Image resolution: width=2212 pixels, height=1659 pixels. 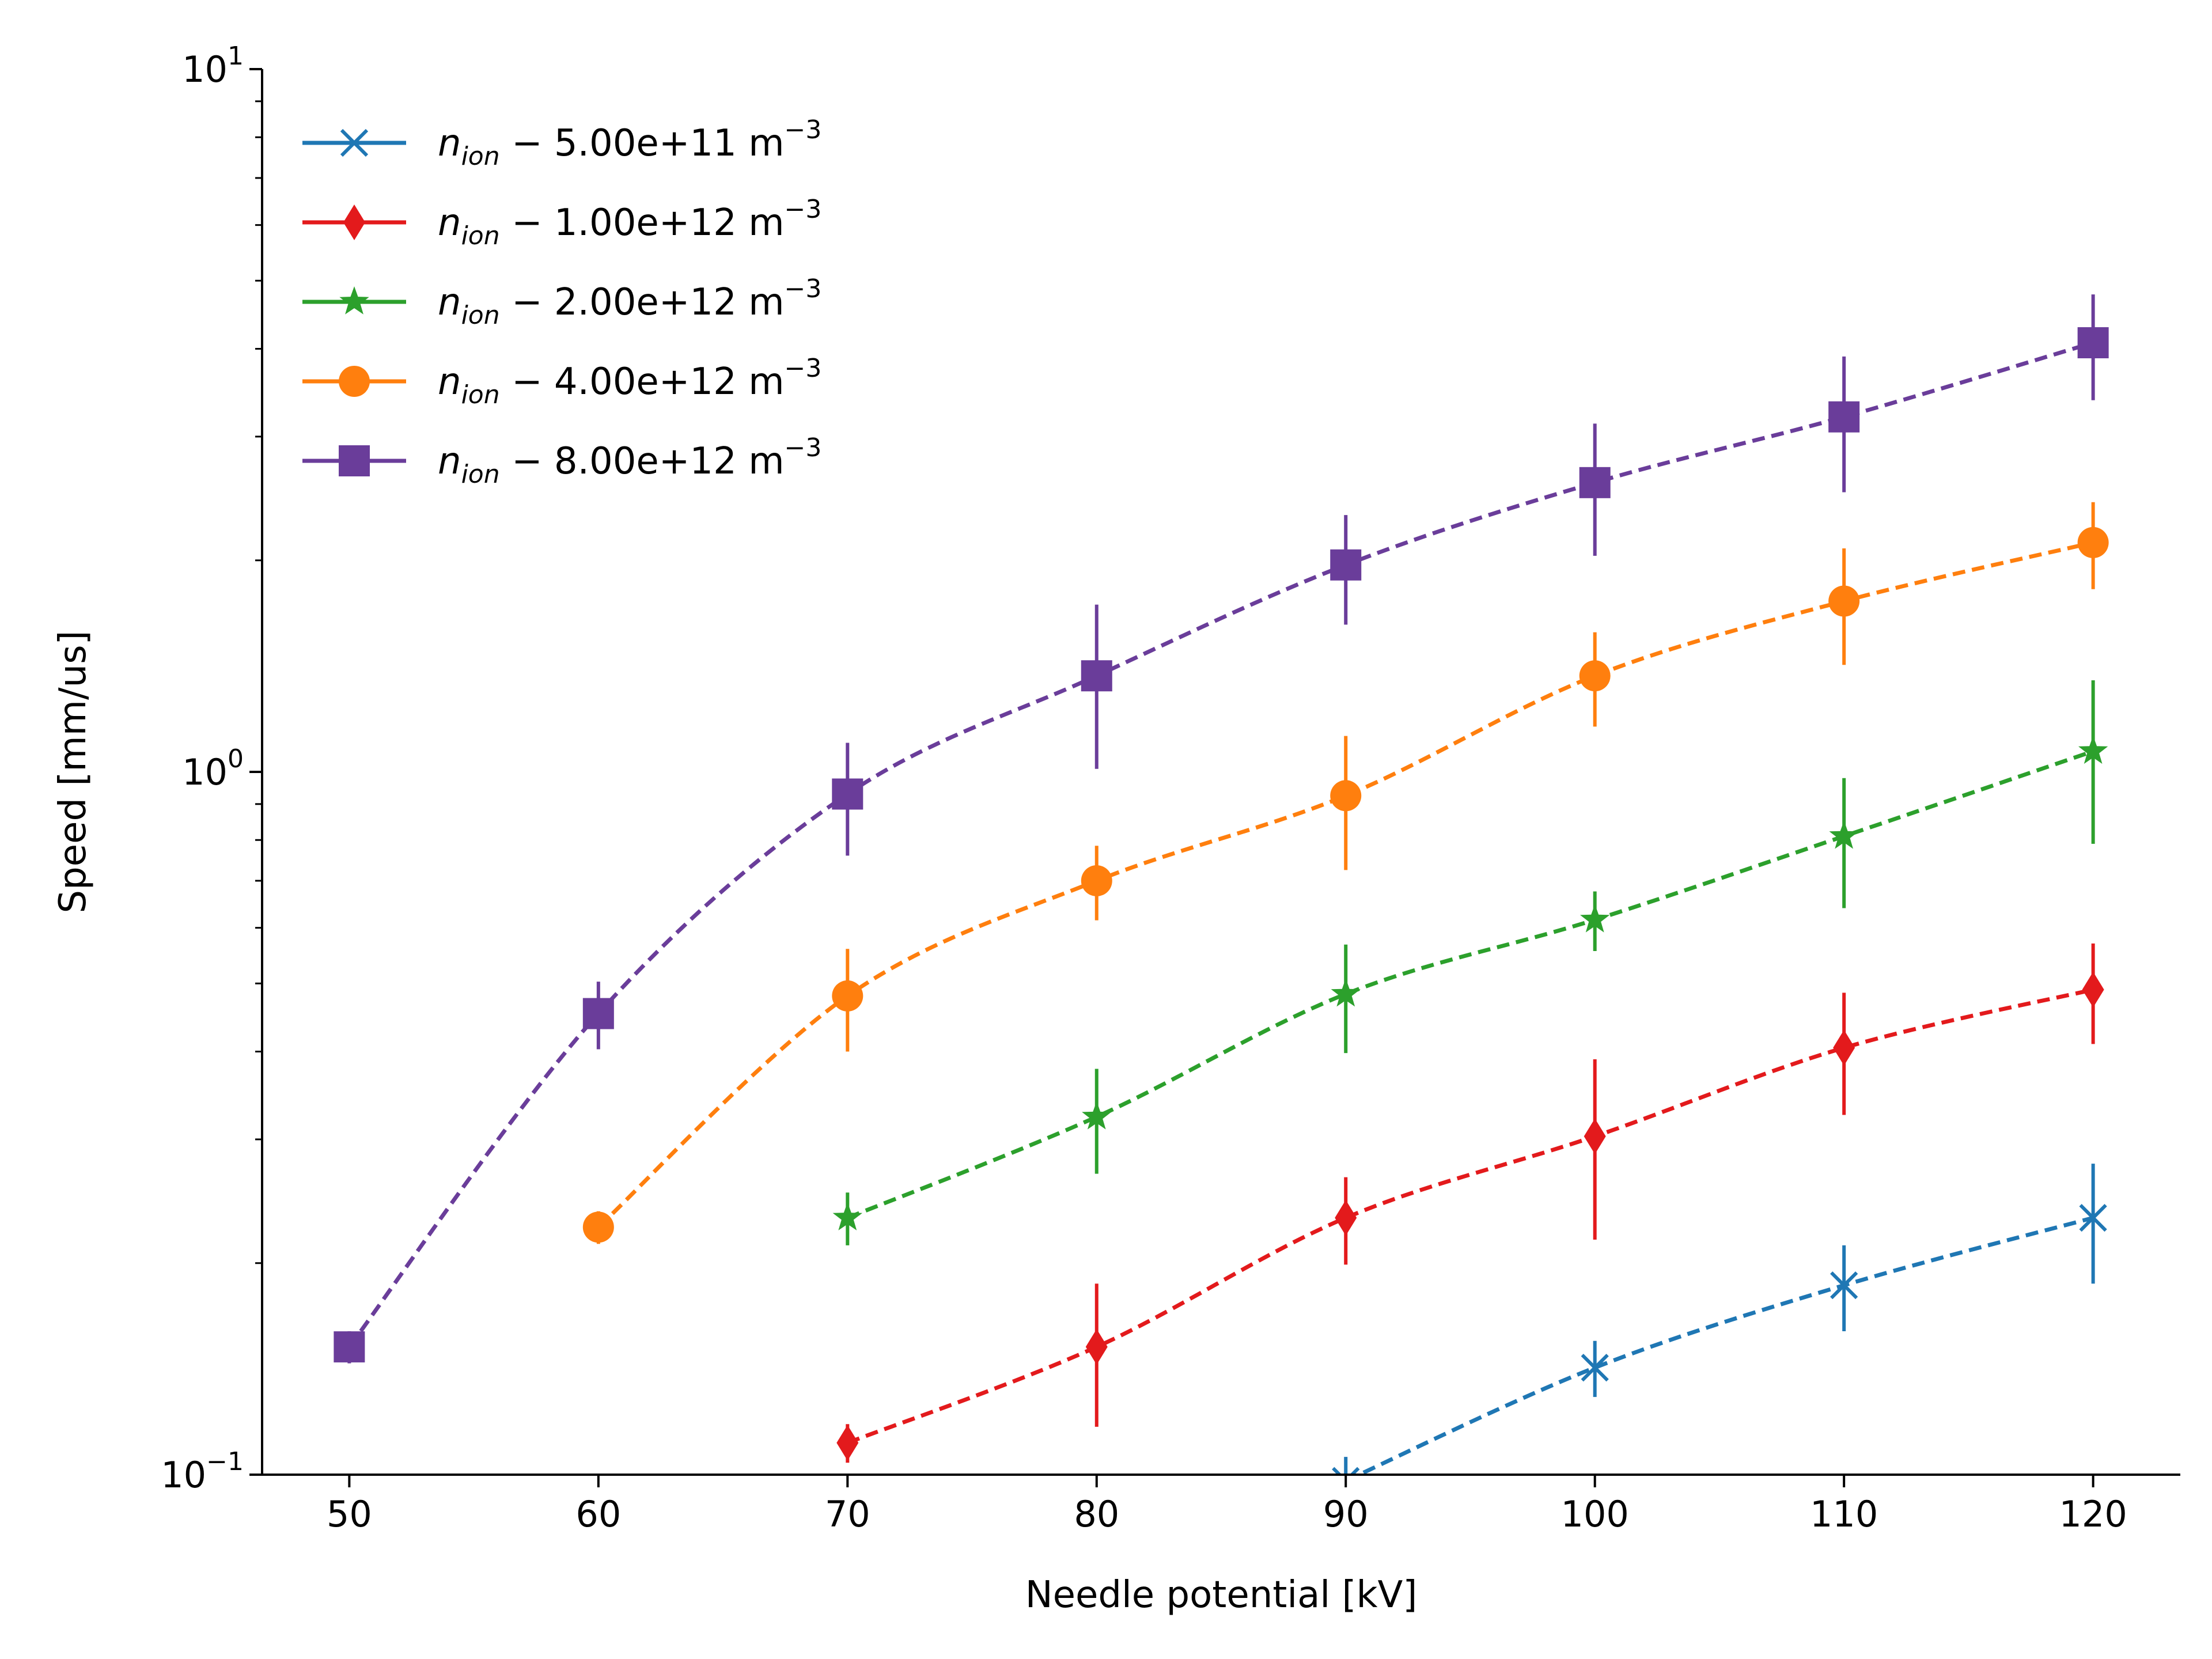 I want to click on y-tick-label: 10⁰, so click(x=213, y=768).